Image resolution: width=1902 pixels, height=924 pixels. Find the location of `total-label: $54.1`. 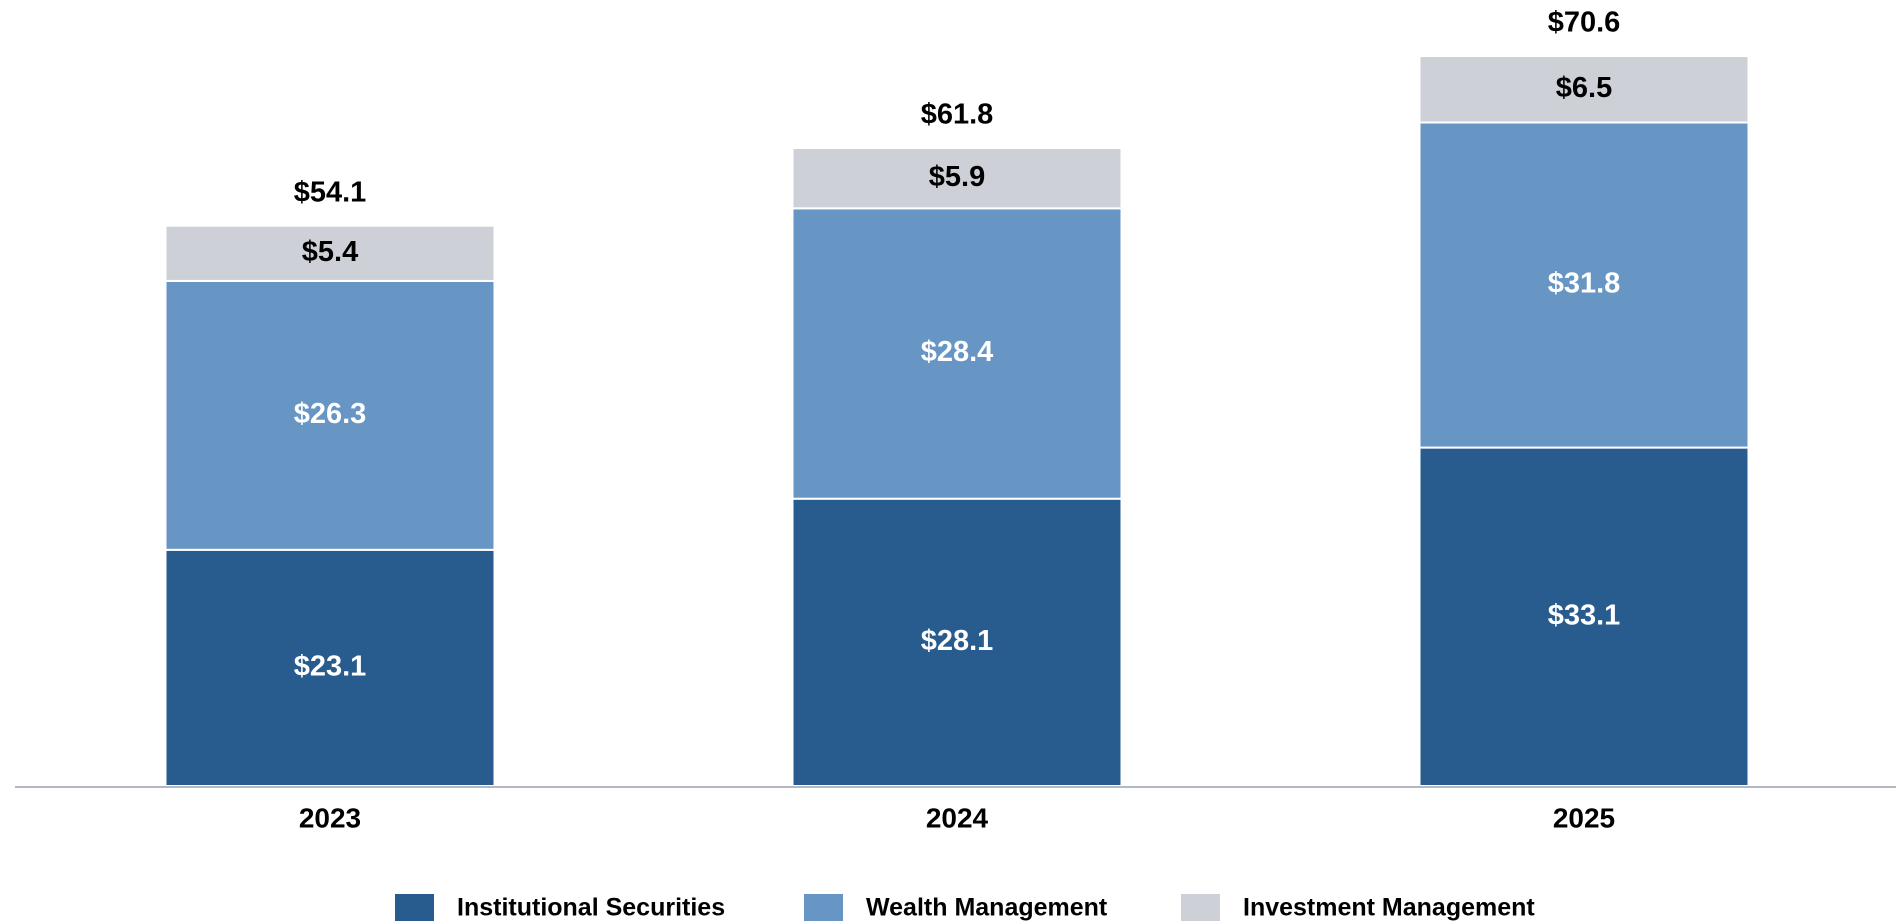

total-label: $54.1 is located at coordinates (330, 192).